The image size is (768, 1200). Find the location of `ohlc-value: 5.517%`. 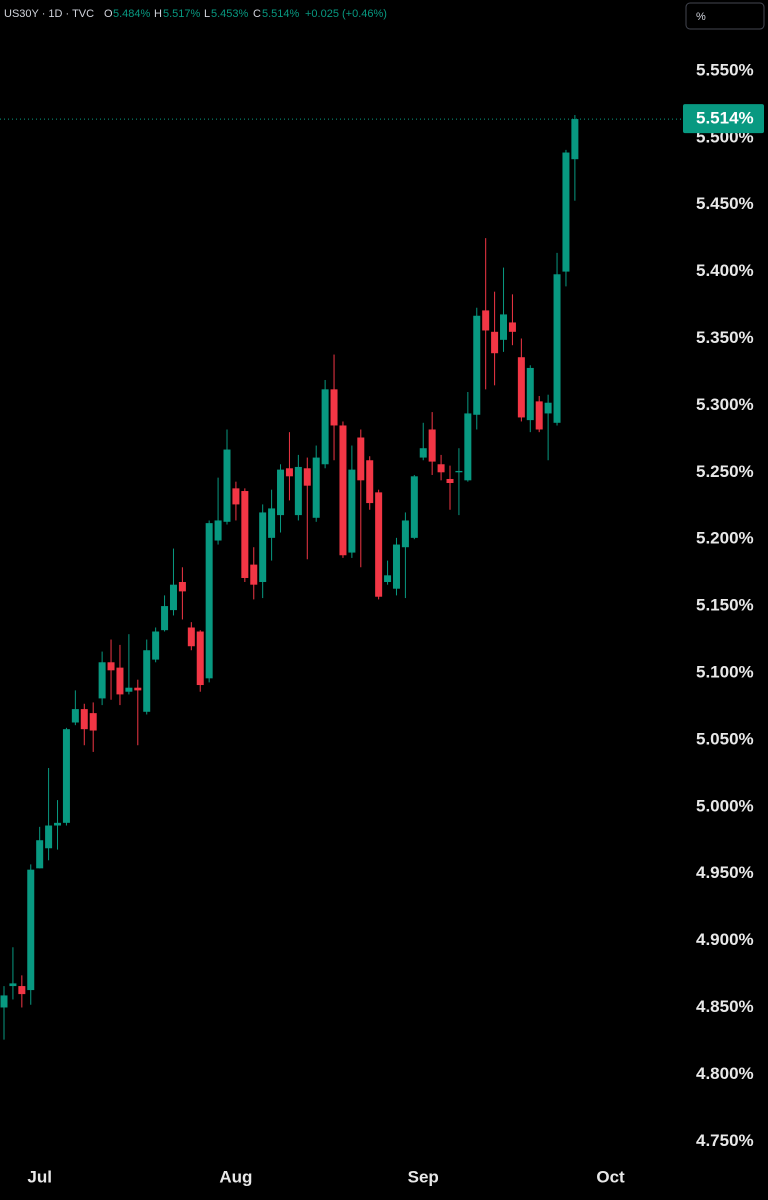

ohlc-value: 5.517% is located at coordinates (182, 14).